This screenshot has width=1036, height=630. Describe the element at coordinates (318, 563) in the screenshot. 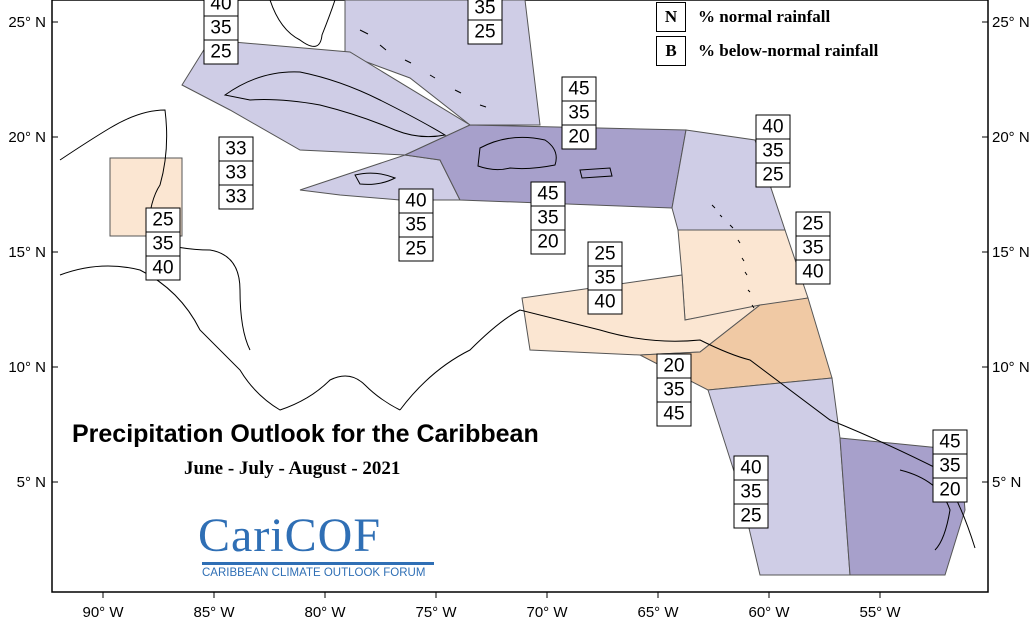

I see `logo-divider` at that location.